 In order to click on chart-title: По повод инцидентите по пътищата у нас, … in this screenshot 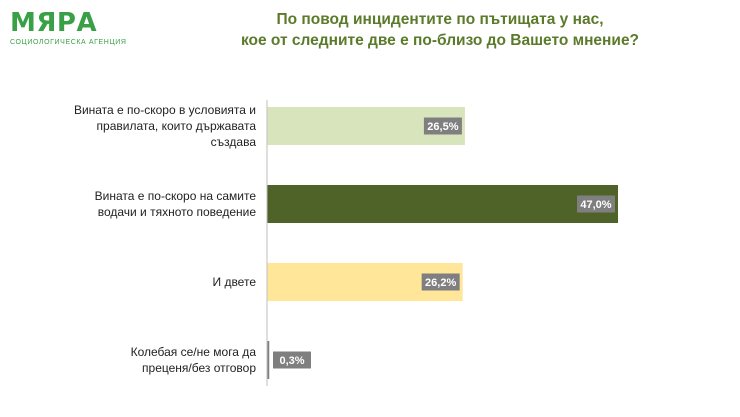, I will do `click(440, 30)`.